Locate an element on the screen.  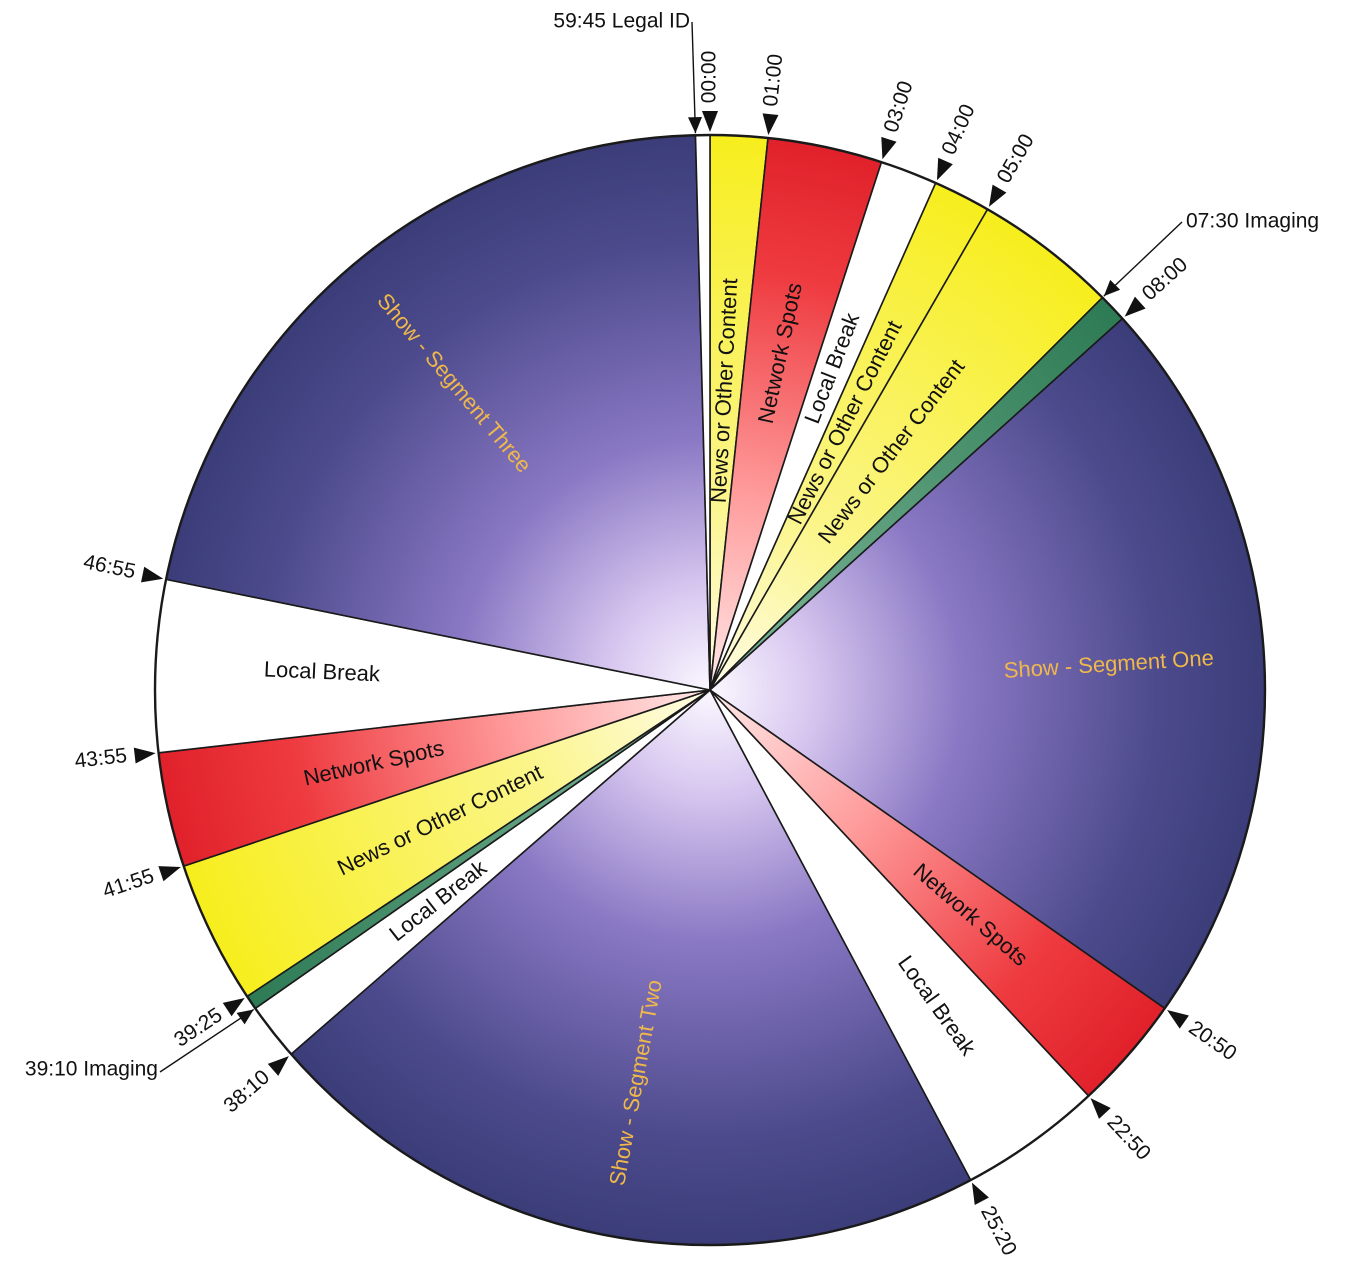
callout-label-39-10-imaging: 39:10 Imaging is located at coordinates (91, 1069).